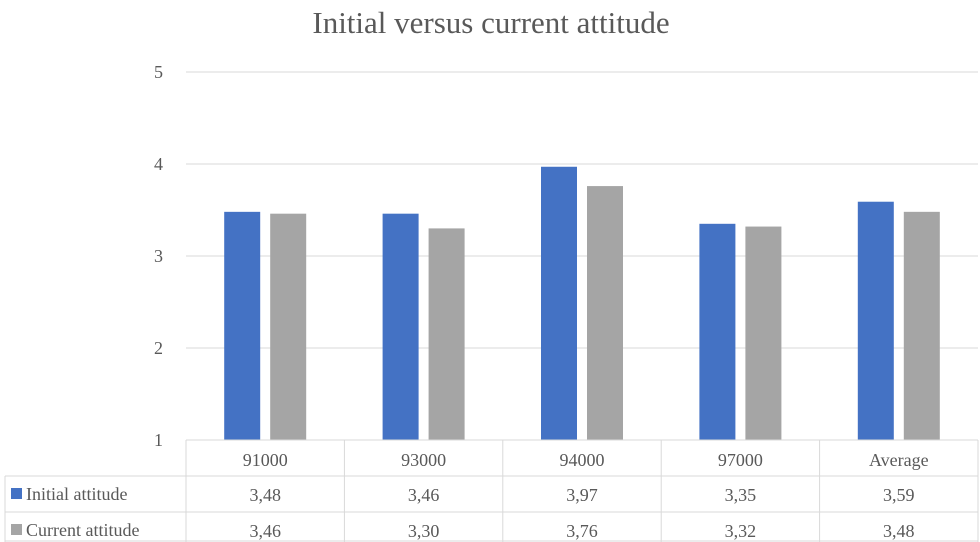 The width and height of the screenshot is (980, 542). Describe the element at coordinates (899, 495) in the screenshot. I see `data-label: 3,59` at that location.